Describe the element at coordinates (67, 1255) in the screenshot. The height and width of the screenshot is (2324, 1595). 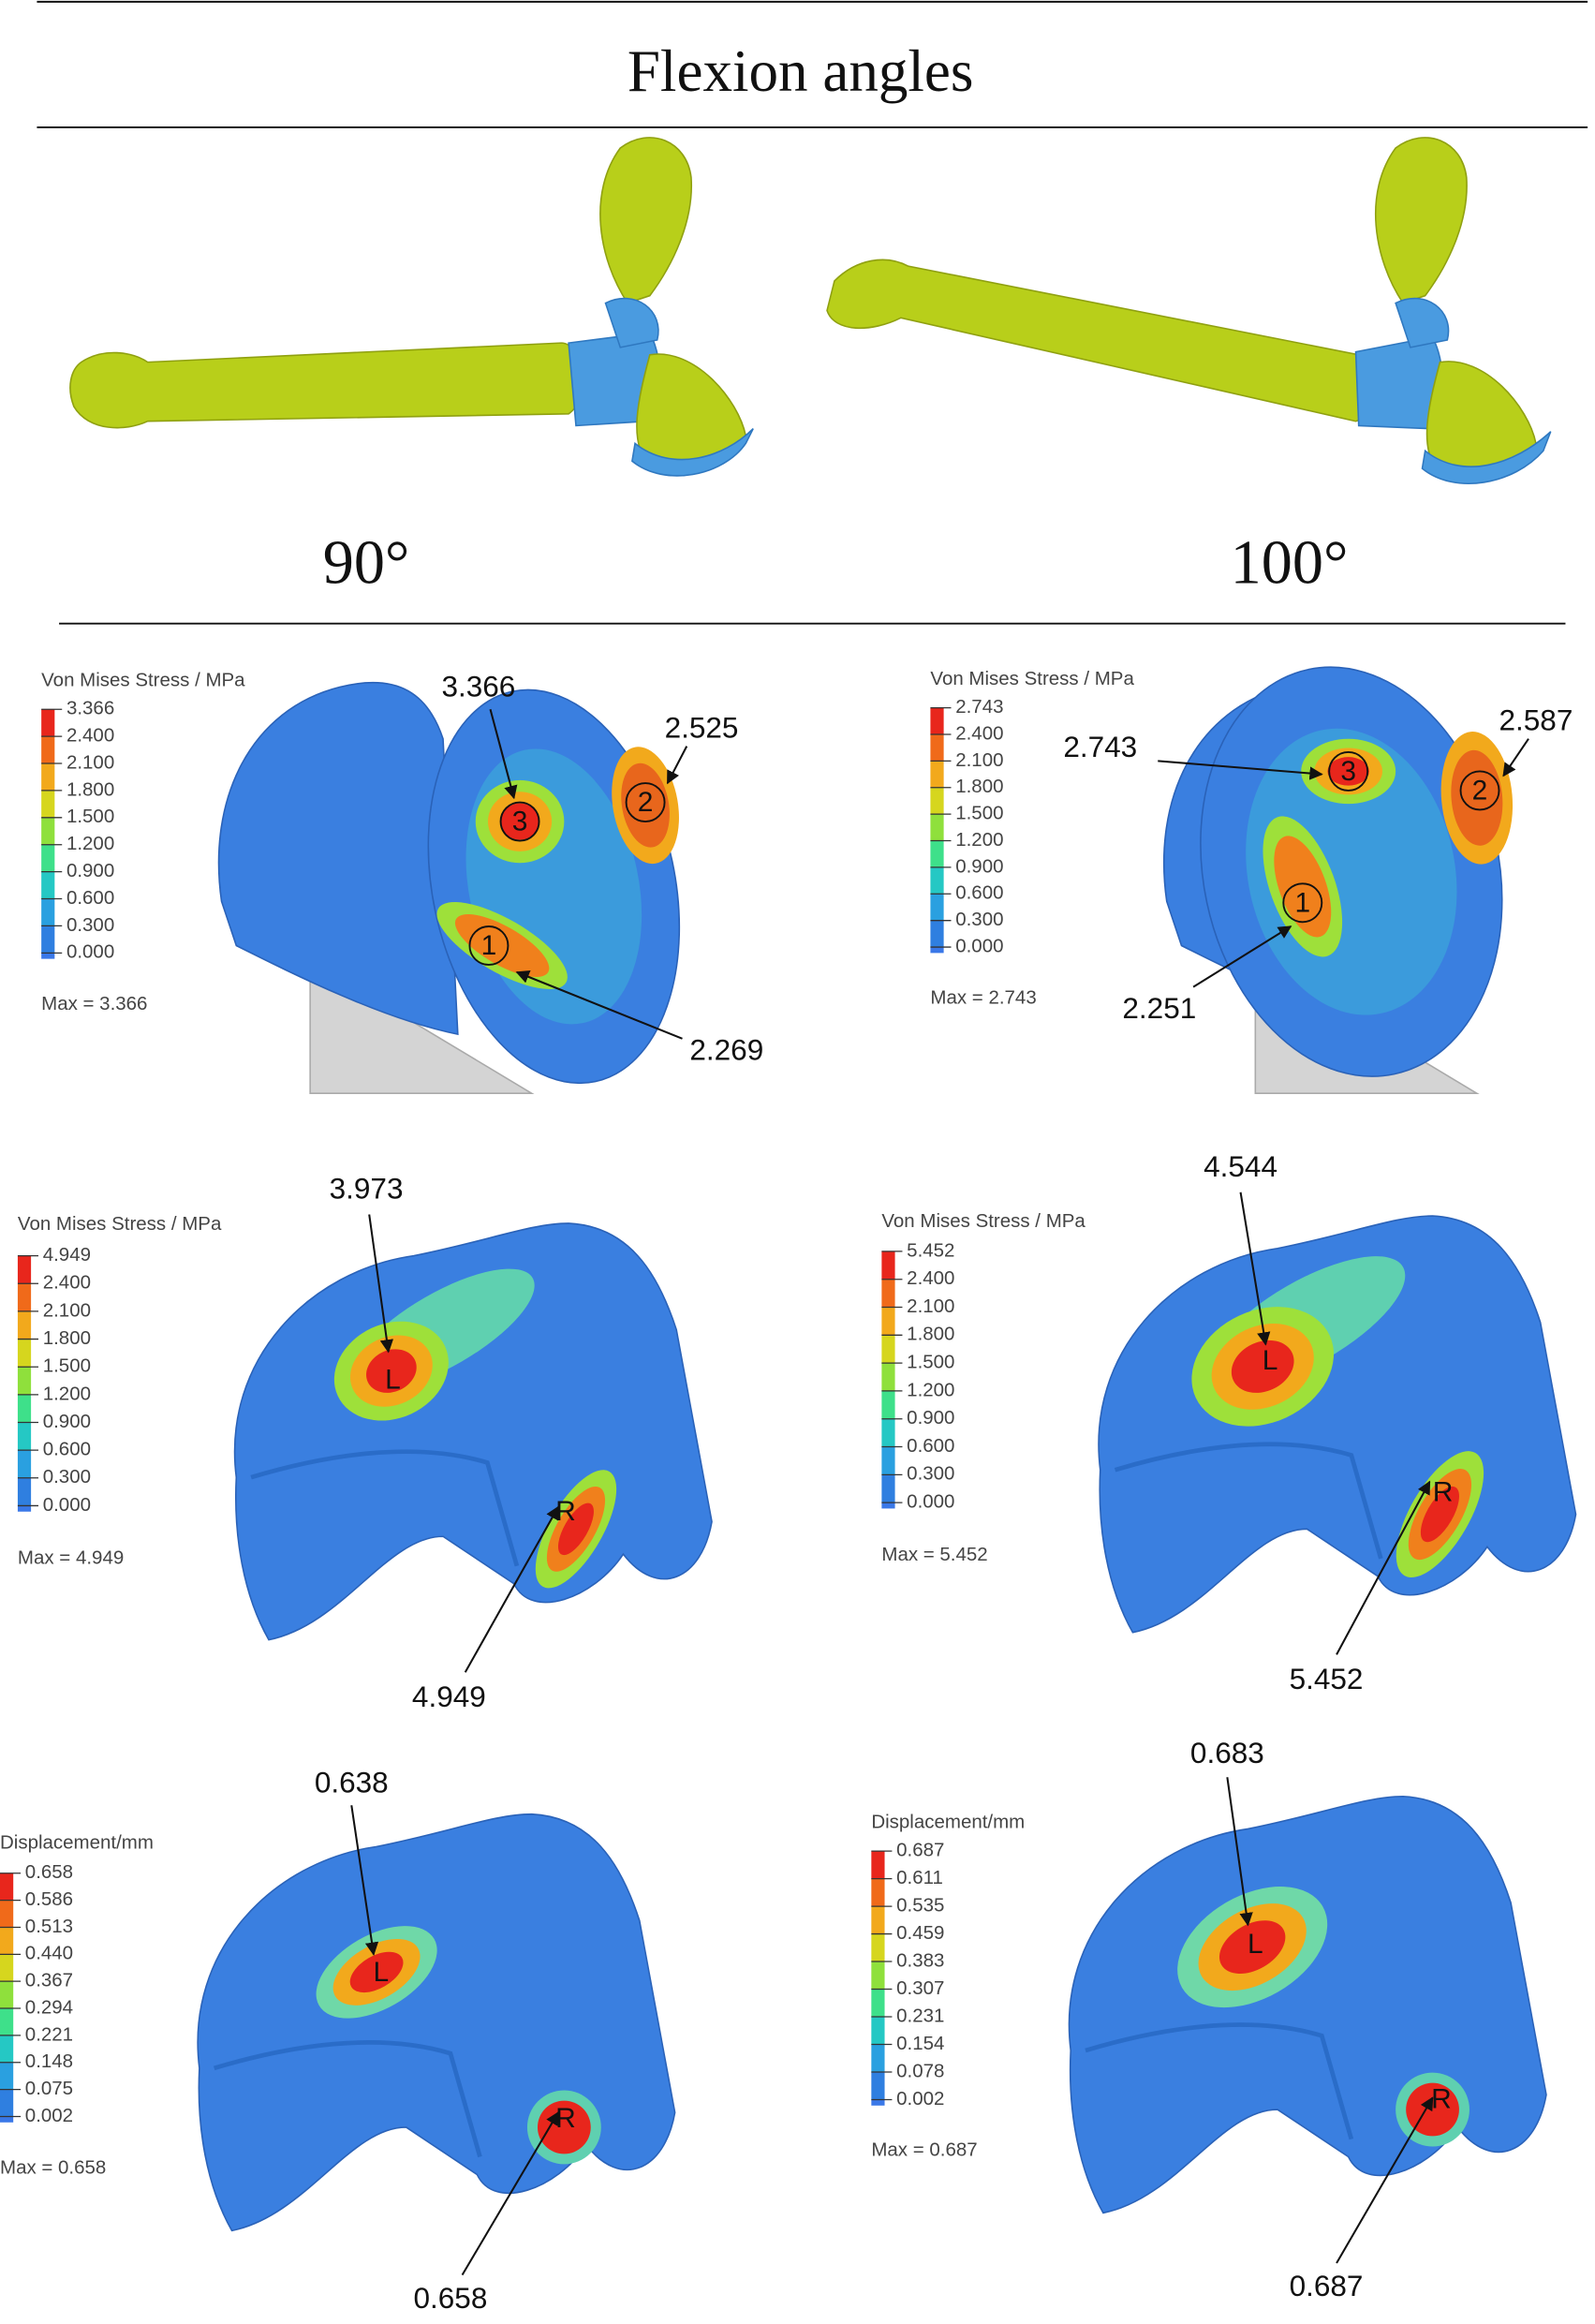
I see `legend-tick-label: 4.949` at that location.